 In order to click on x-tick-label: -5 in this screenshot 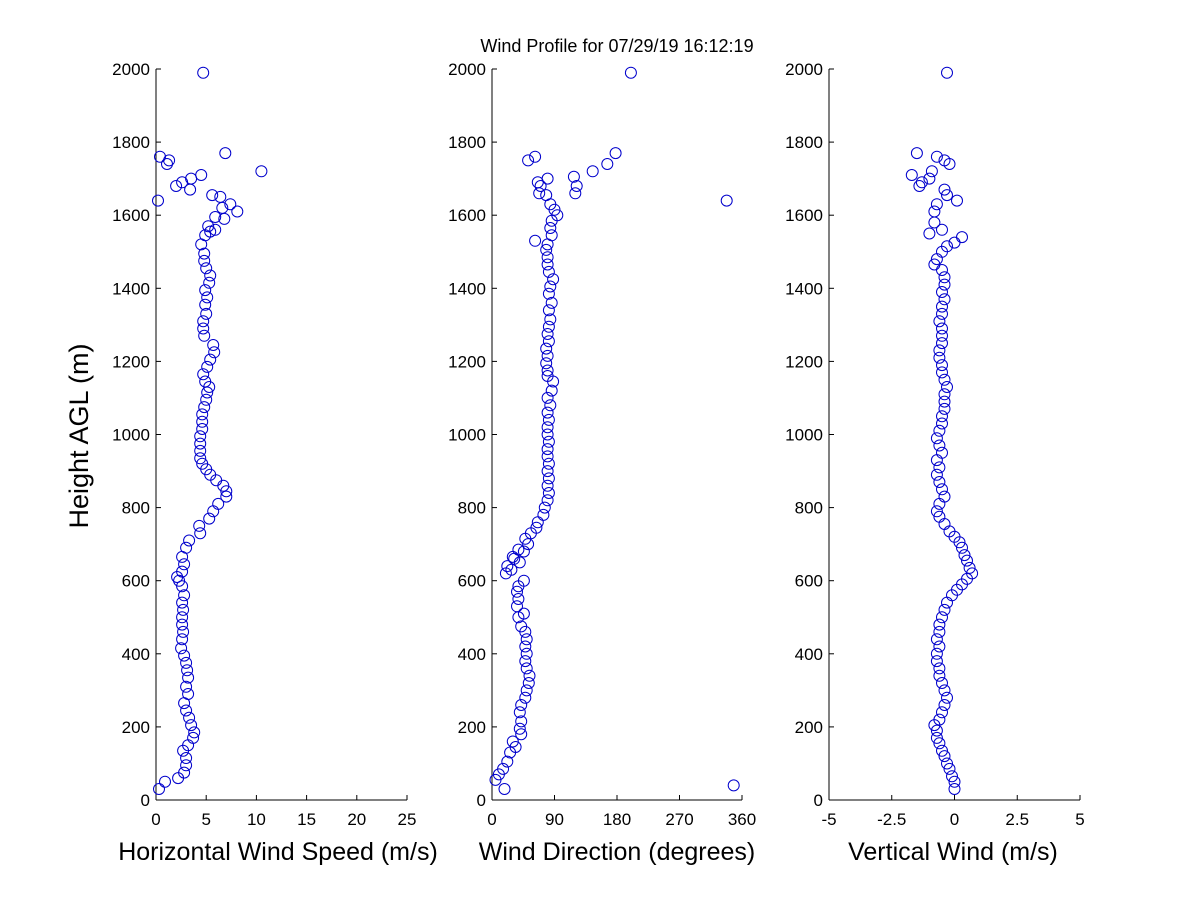, I will do `click(828, 819)`.